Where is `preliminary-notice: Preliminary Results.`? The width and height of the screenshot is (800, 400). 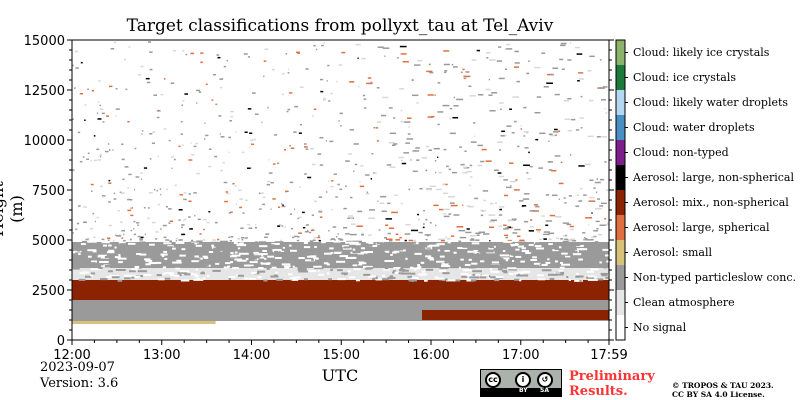 preliminary-notice: Preliminary Results. is located at coordinates (612, 384).